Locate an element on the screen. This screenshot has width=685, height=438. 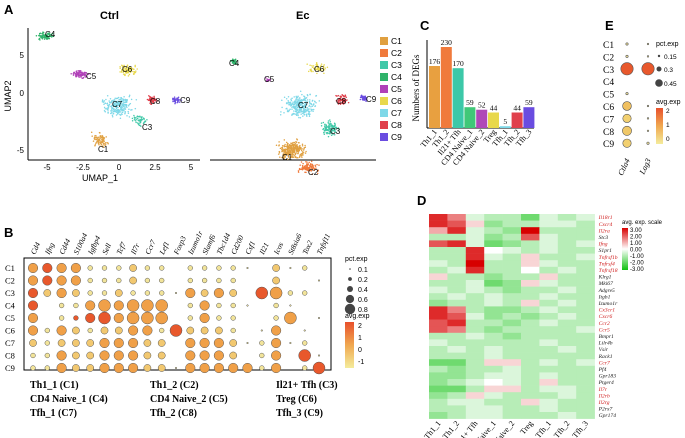
heatmap-gene-label: S1pr1 is located at coordinates (606, 251).